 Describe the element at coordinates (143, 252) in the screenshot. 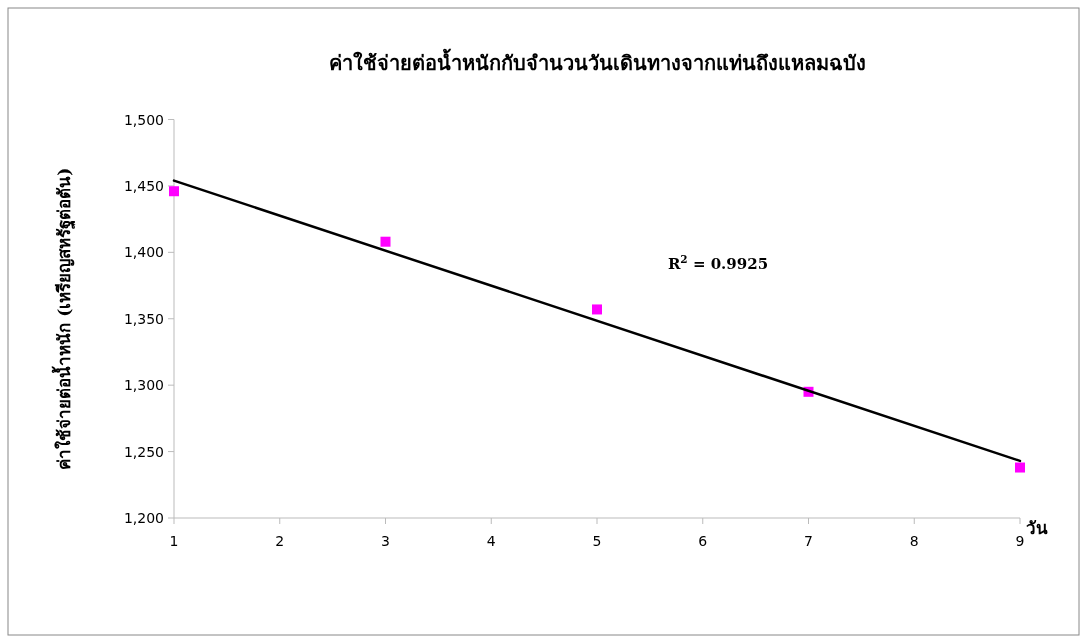

I see `y-tick-label: 1,400` at that location.